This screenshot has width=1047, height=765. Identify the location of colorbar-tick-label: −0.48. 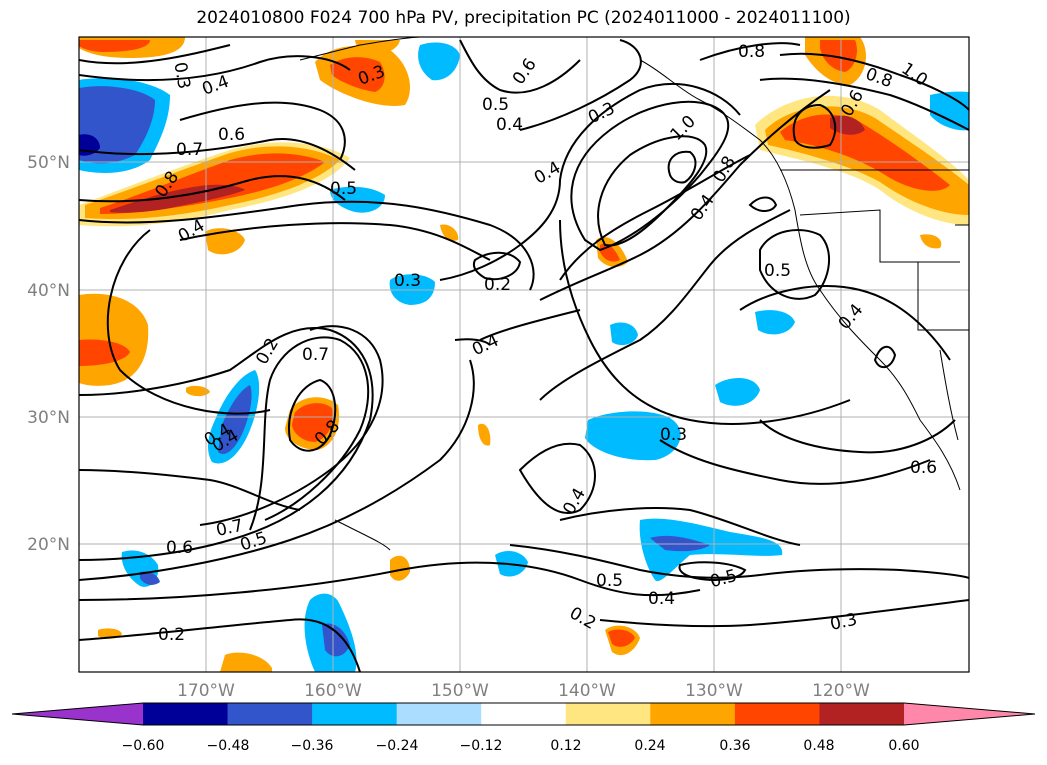
(228, 746).